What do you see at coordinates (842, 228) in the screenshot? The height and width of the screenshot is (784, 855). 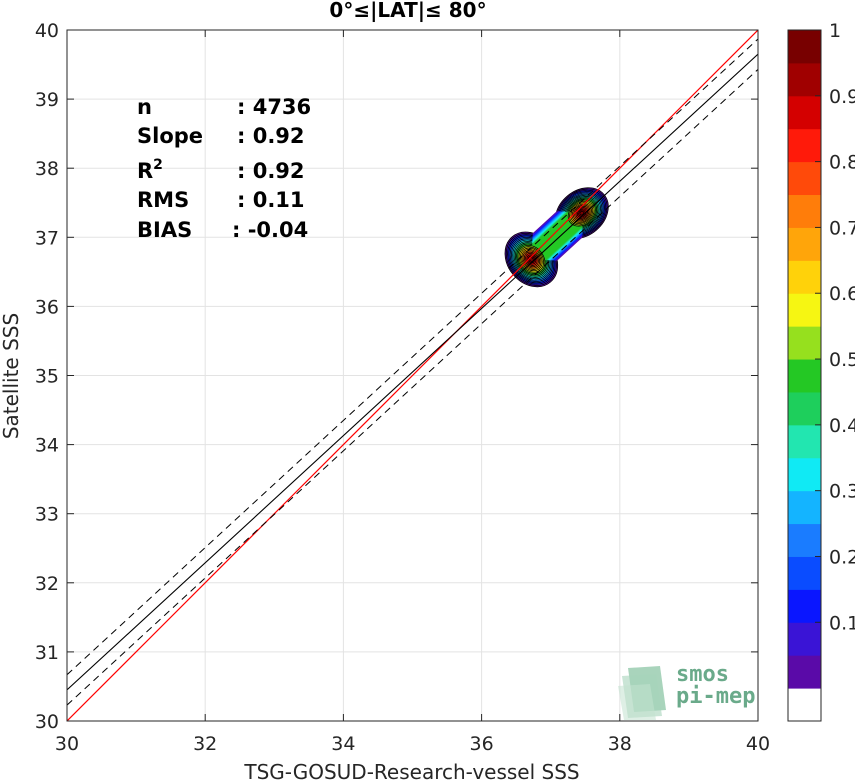 I see `colorbar-tick-label: 0.7` at bounding box center [842, 228].